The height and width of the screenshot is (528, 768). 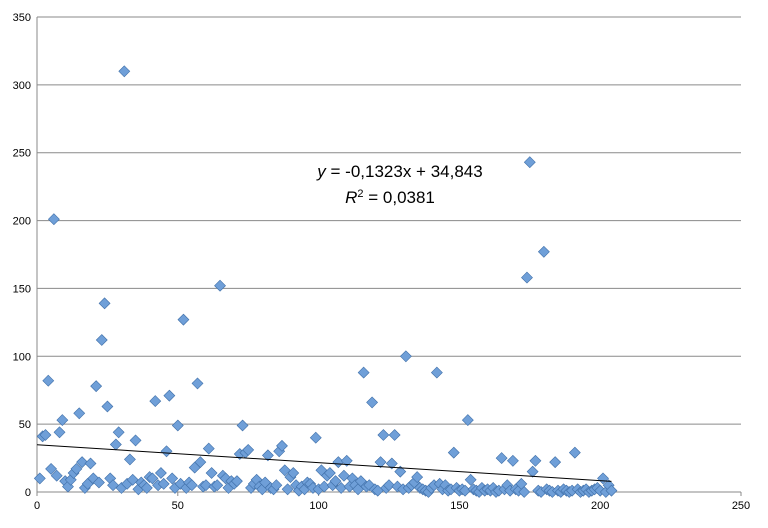 I want to click on trendline-equation: y = -0,1323x + 34,843, so click(x=399, y=171).